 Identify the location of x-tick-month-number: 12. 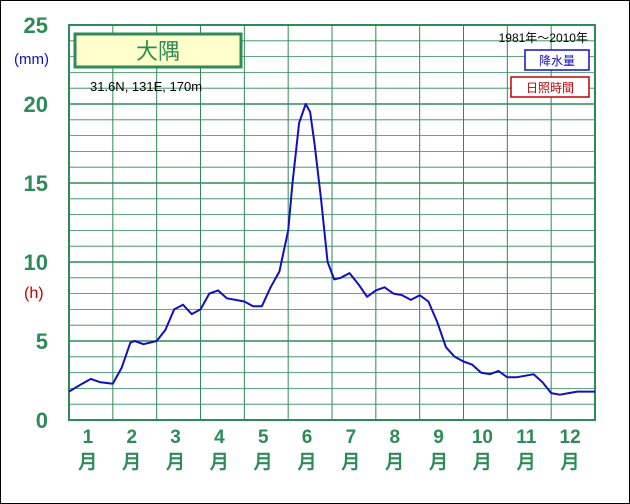
(570, 437).